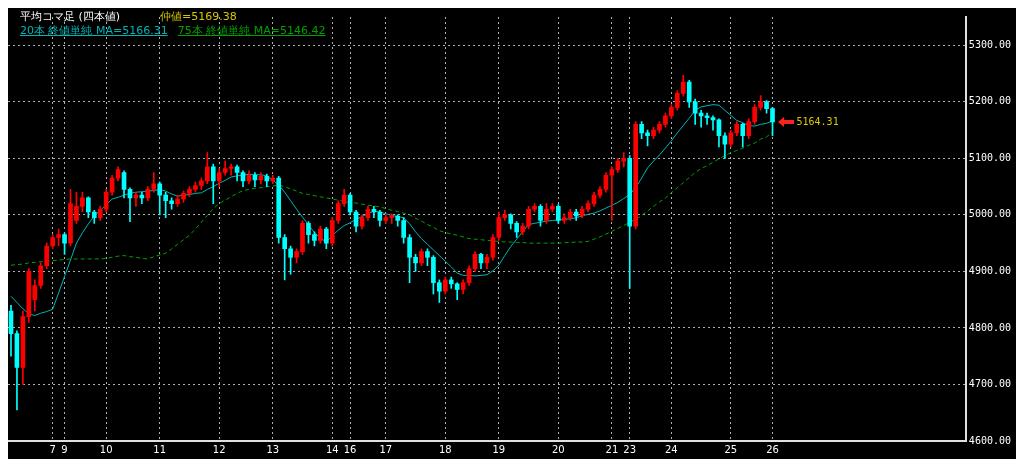 This screenshot has width=1024, height=467. What do you see at coordinates (612, 449) in the screenshot?
I see `x-tick-label: 21` at bounding box center [612, 449].